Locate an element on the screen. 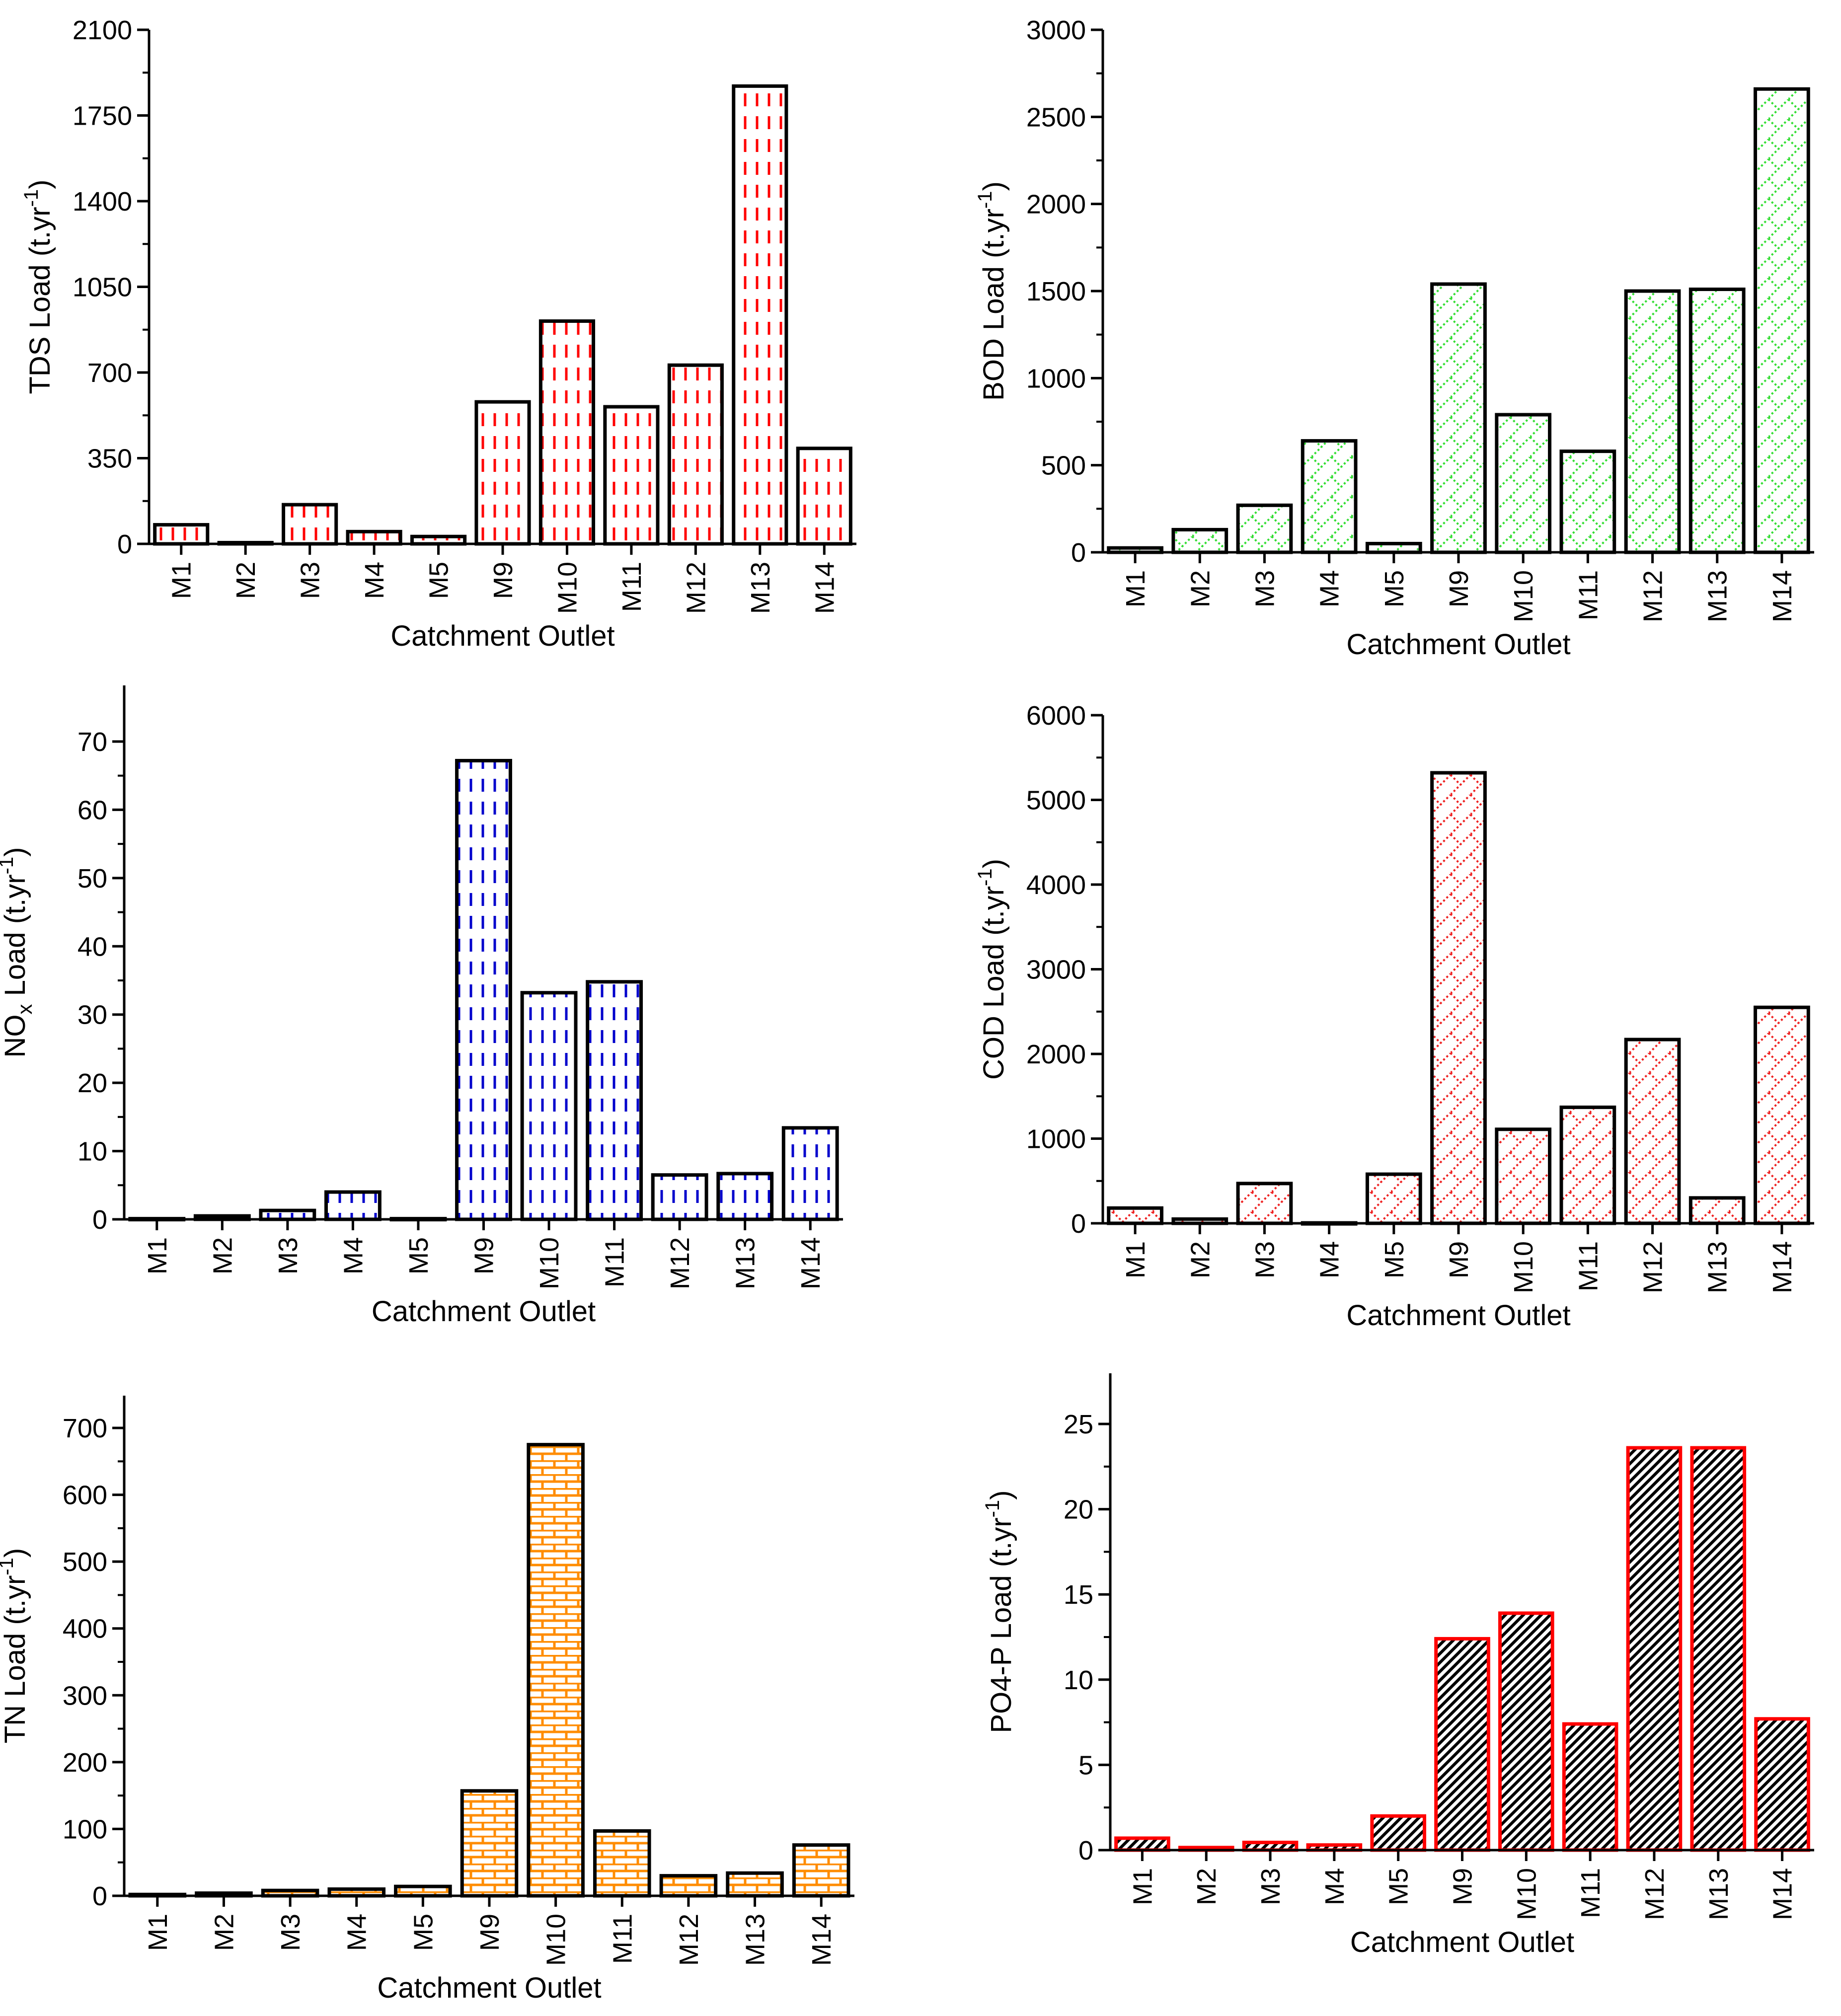  y-axis-title: TDS Load (t.yr-1) is located at coordinates (38, 286).